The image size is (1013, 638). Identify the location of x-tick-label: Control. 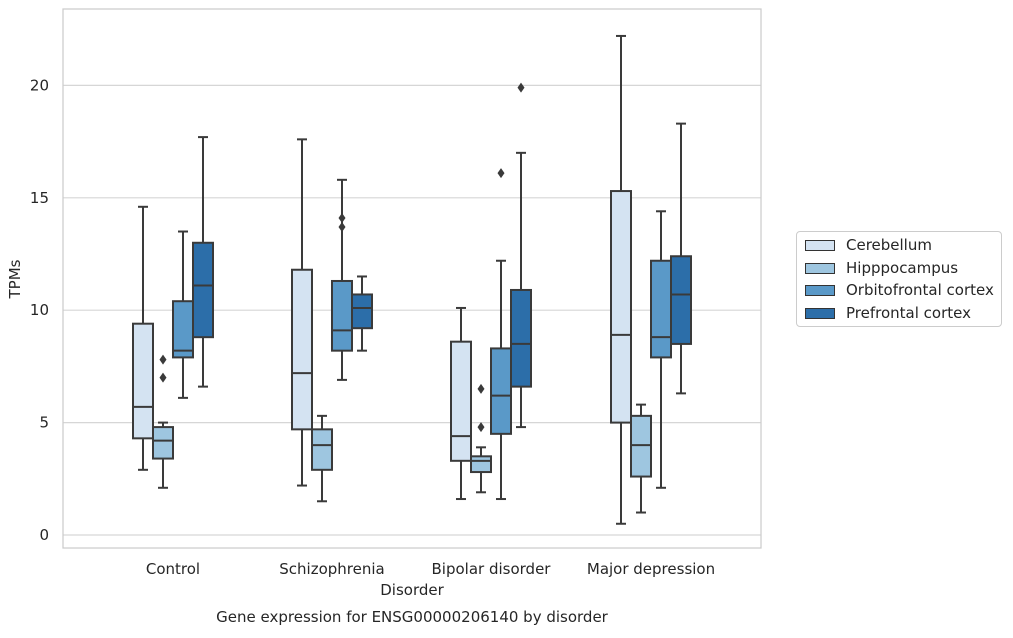
(173, 569).